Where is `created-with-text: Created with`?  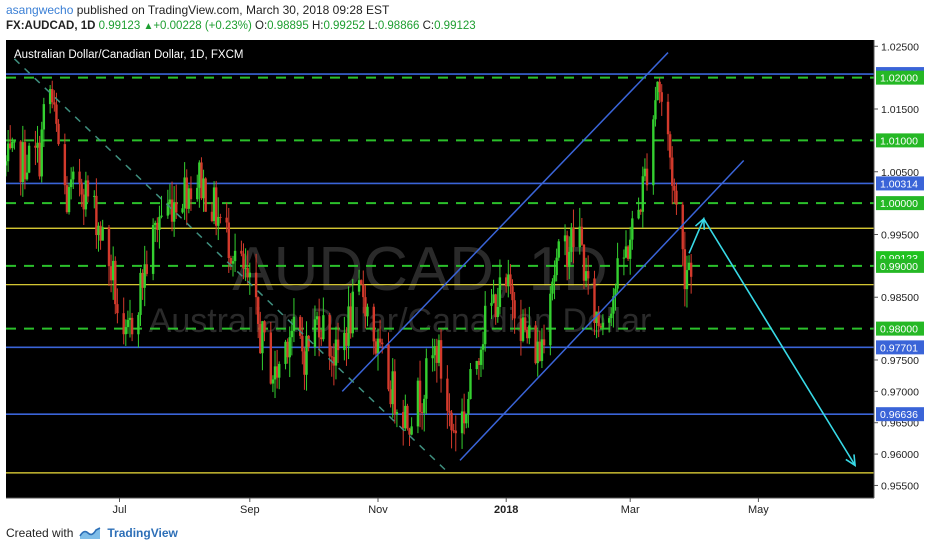
created-with-text: Created with is located at coordinates (40, 533).